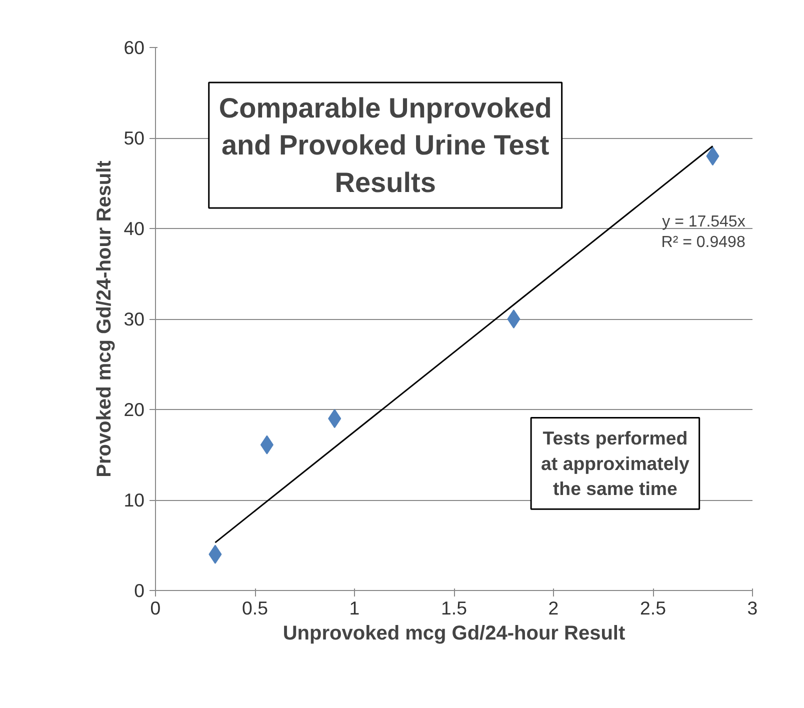  I want to click on y-tick-label: 30, so click(134, 319).